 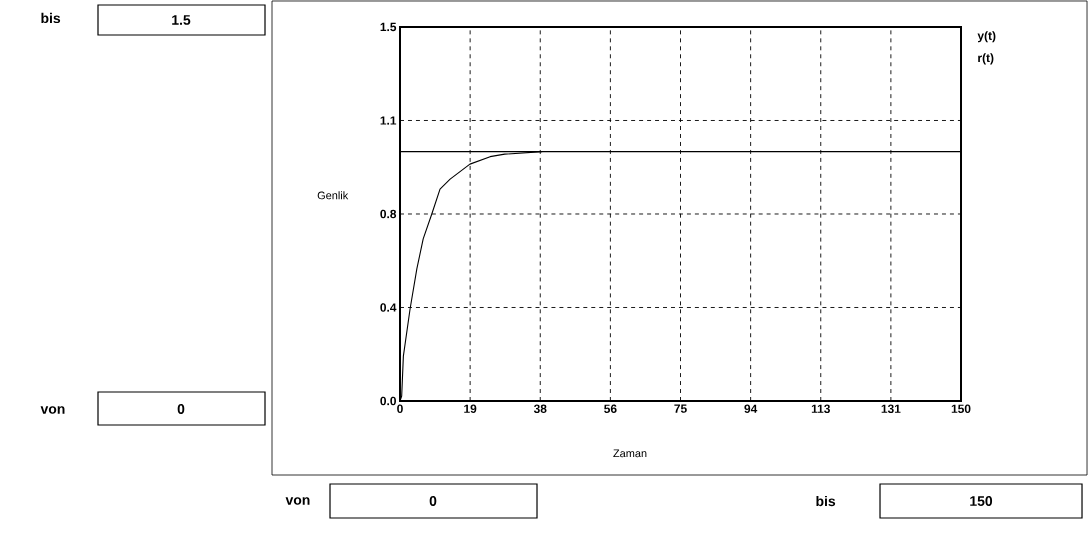 What do you see at coordinates (820, 409) in the screenshot?
I see `x-tick-label: 113` at bounding box center [820, 409].